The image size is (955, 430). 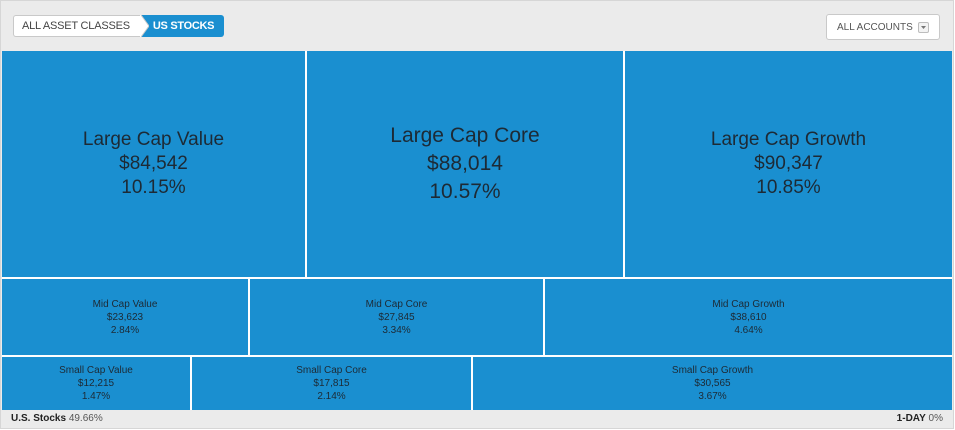 I want to click on tile-value: $88,014, so click(x=465, y=163).